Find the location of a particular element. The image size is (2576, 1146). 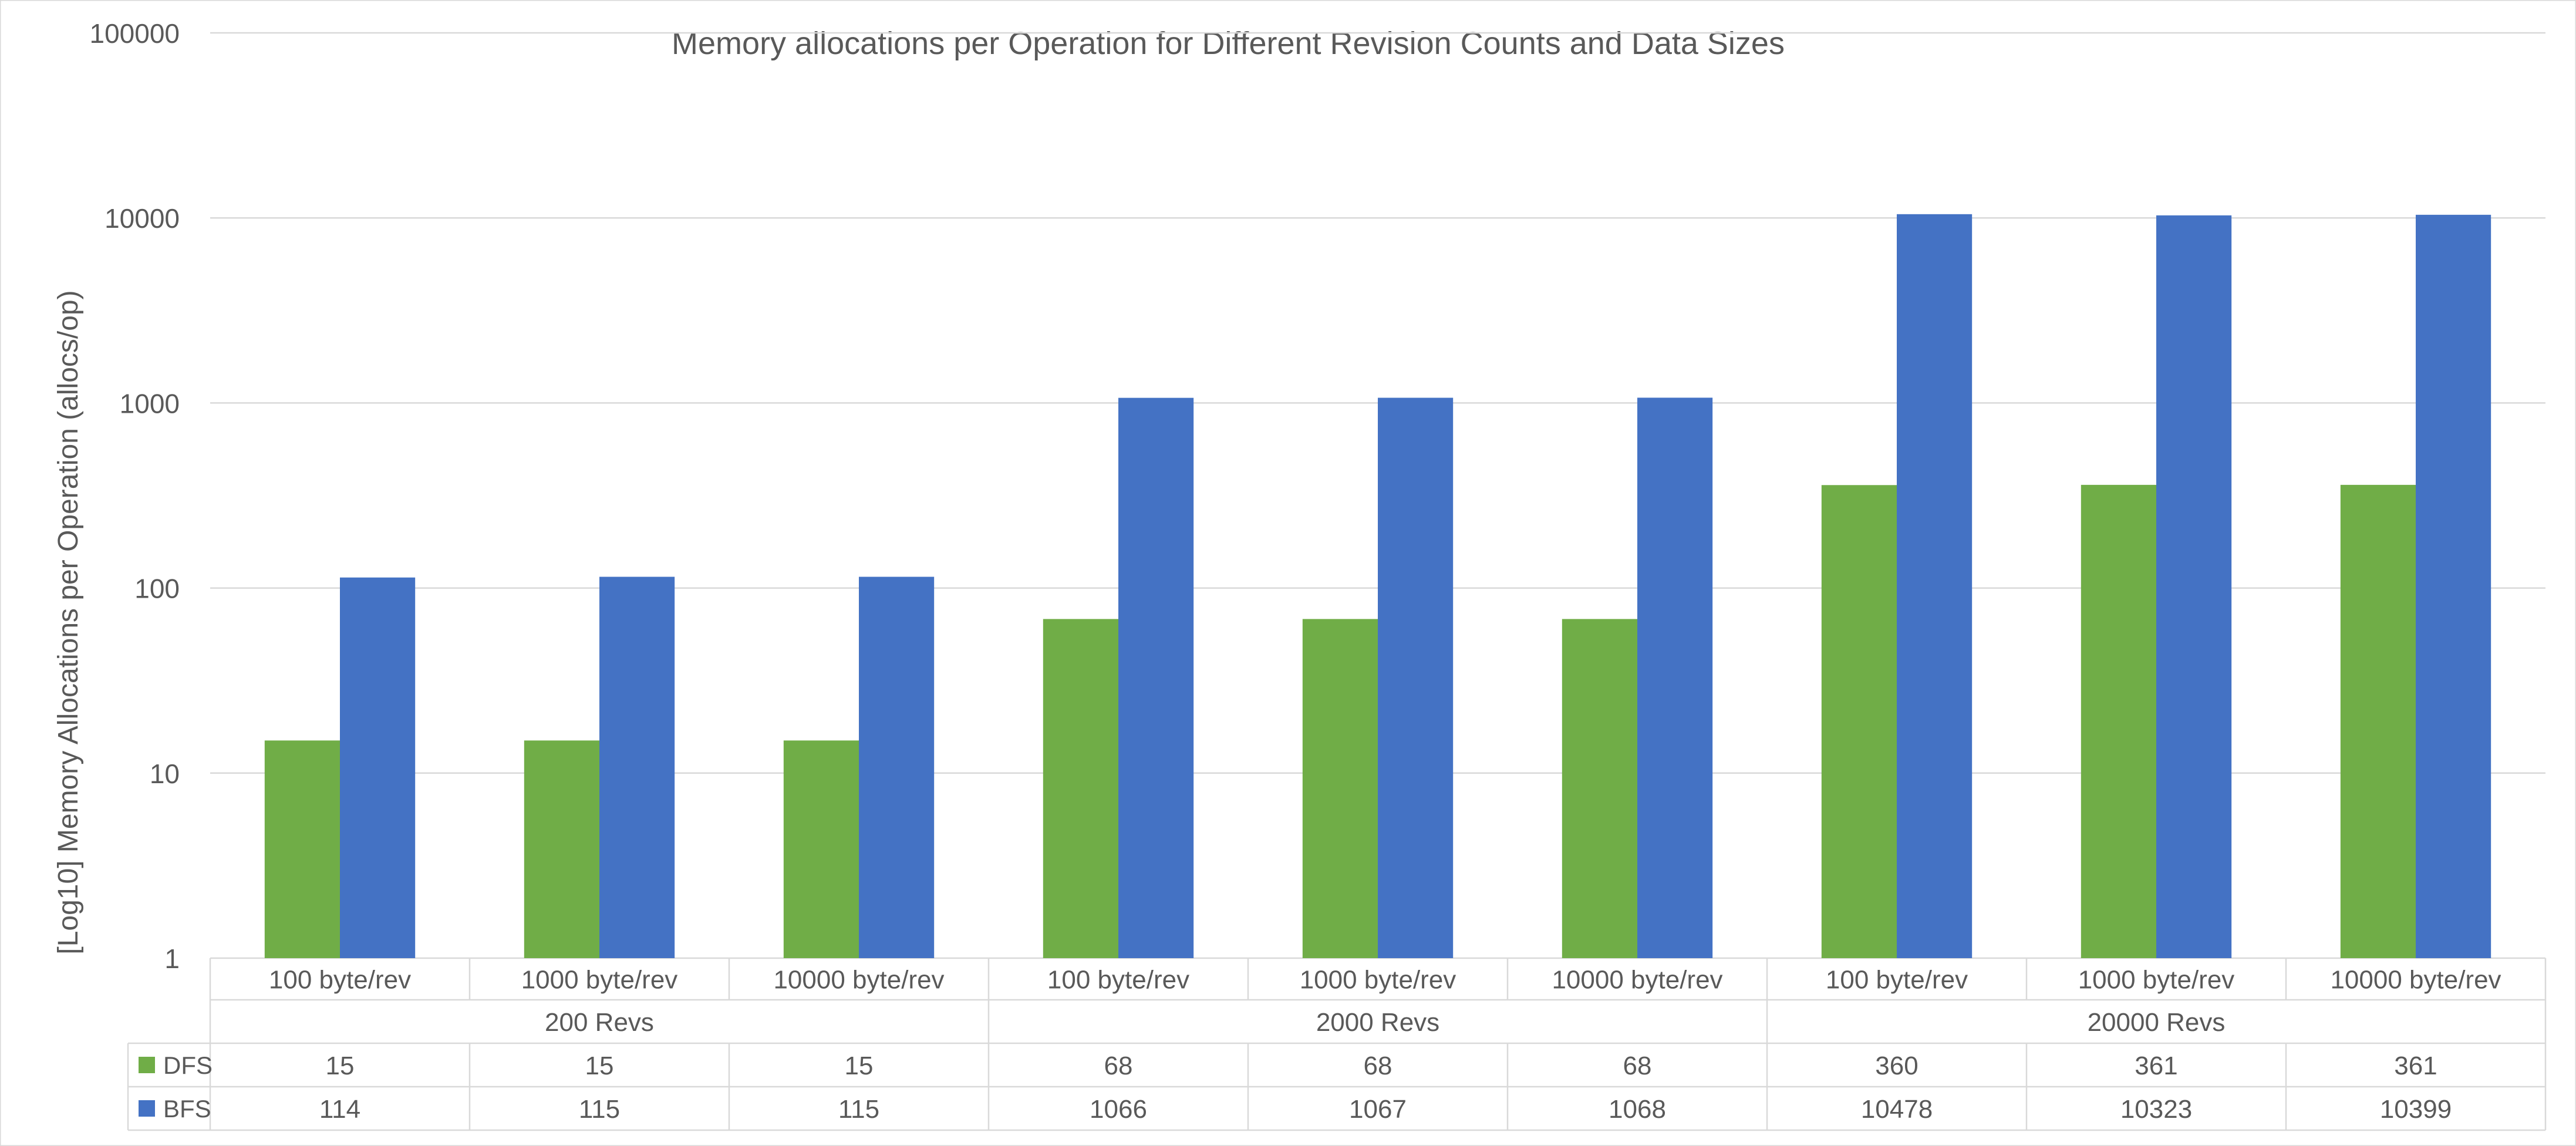

y-tick-label: 100000 is located at coordinates (135, 33).